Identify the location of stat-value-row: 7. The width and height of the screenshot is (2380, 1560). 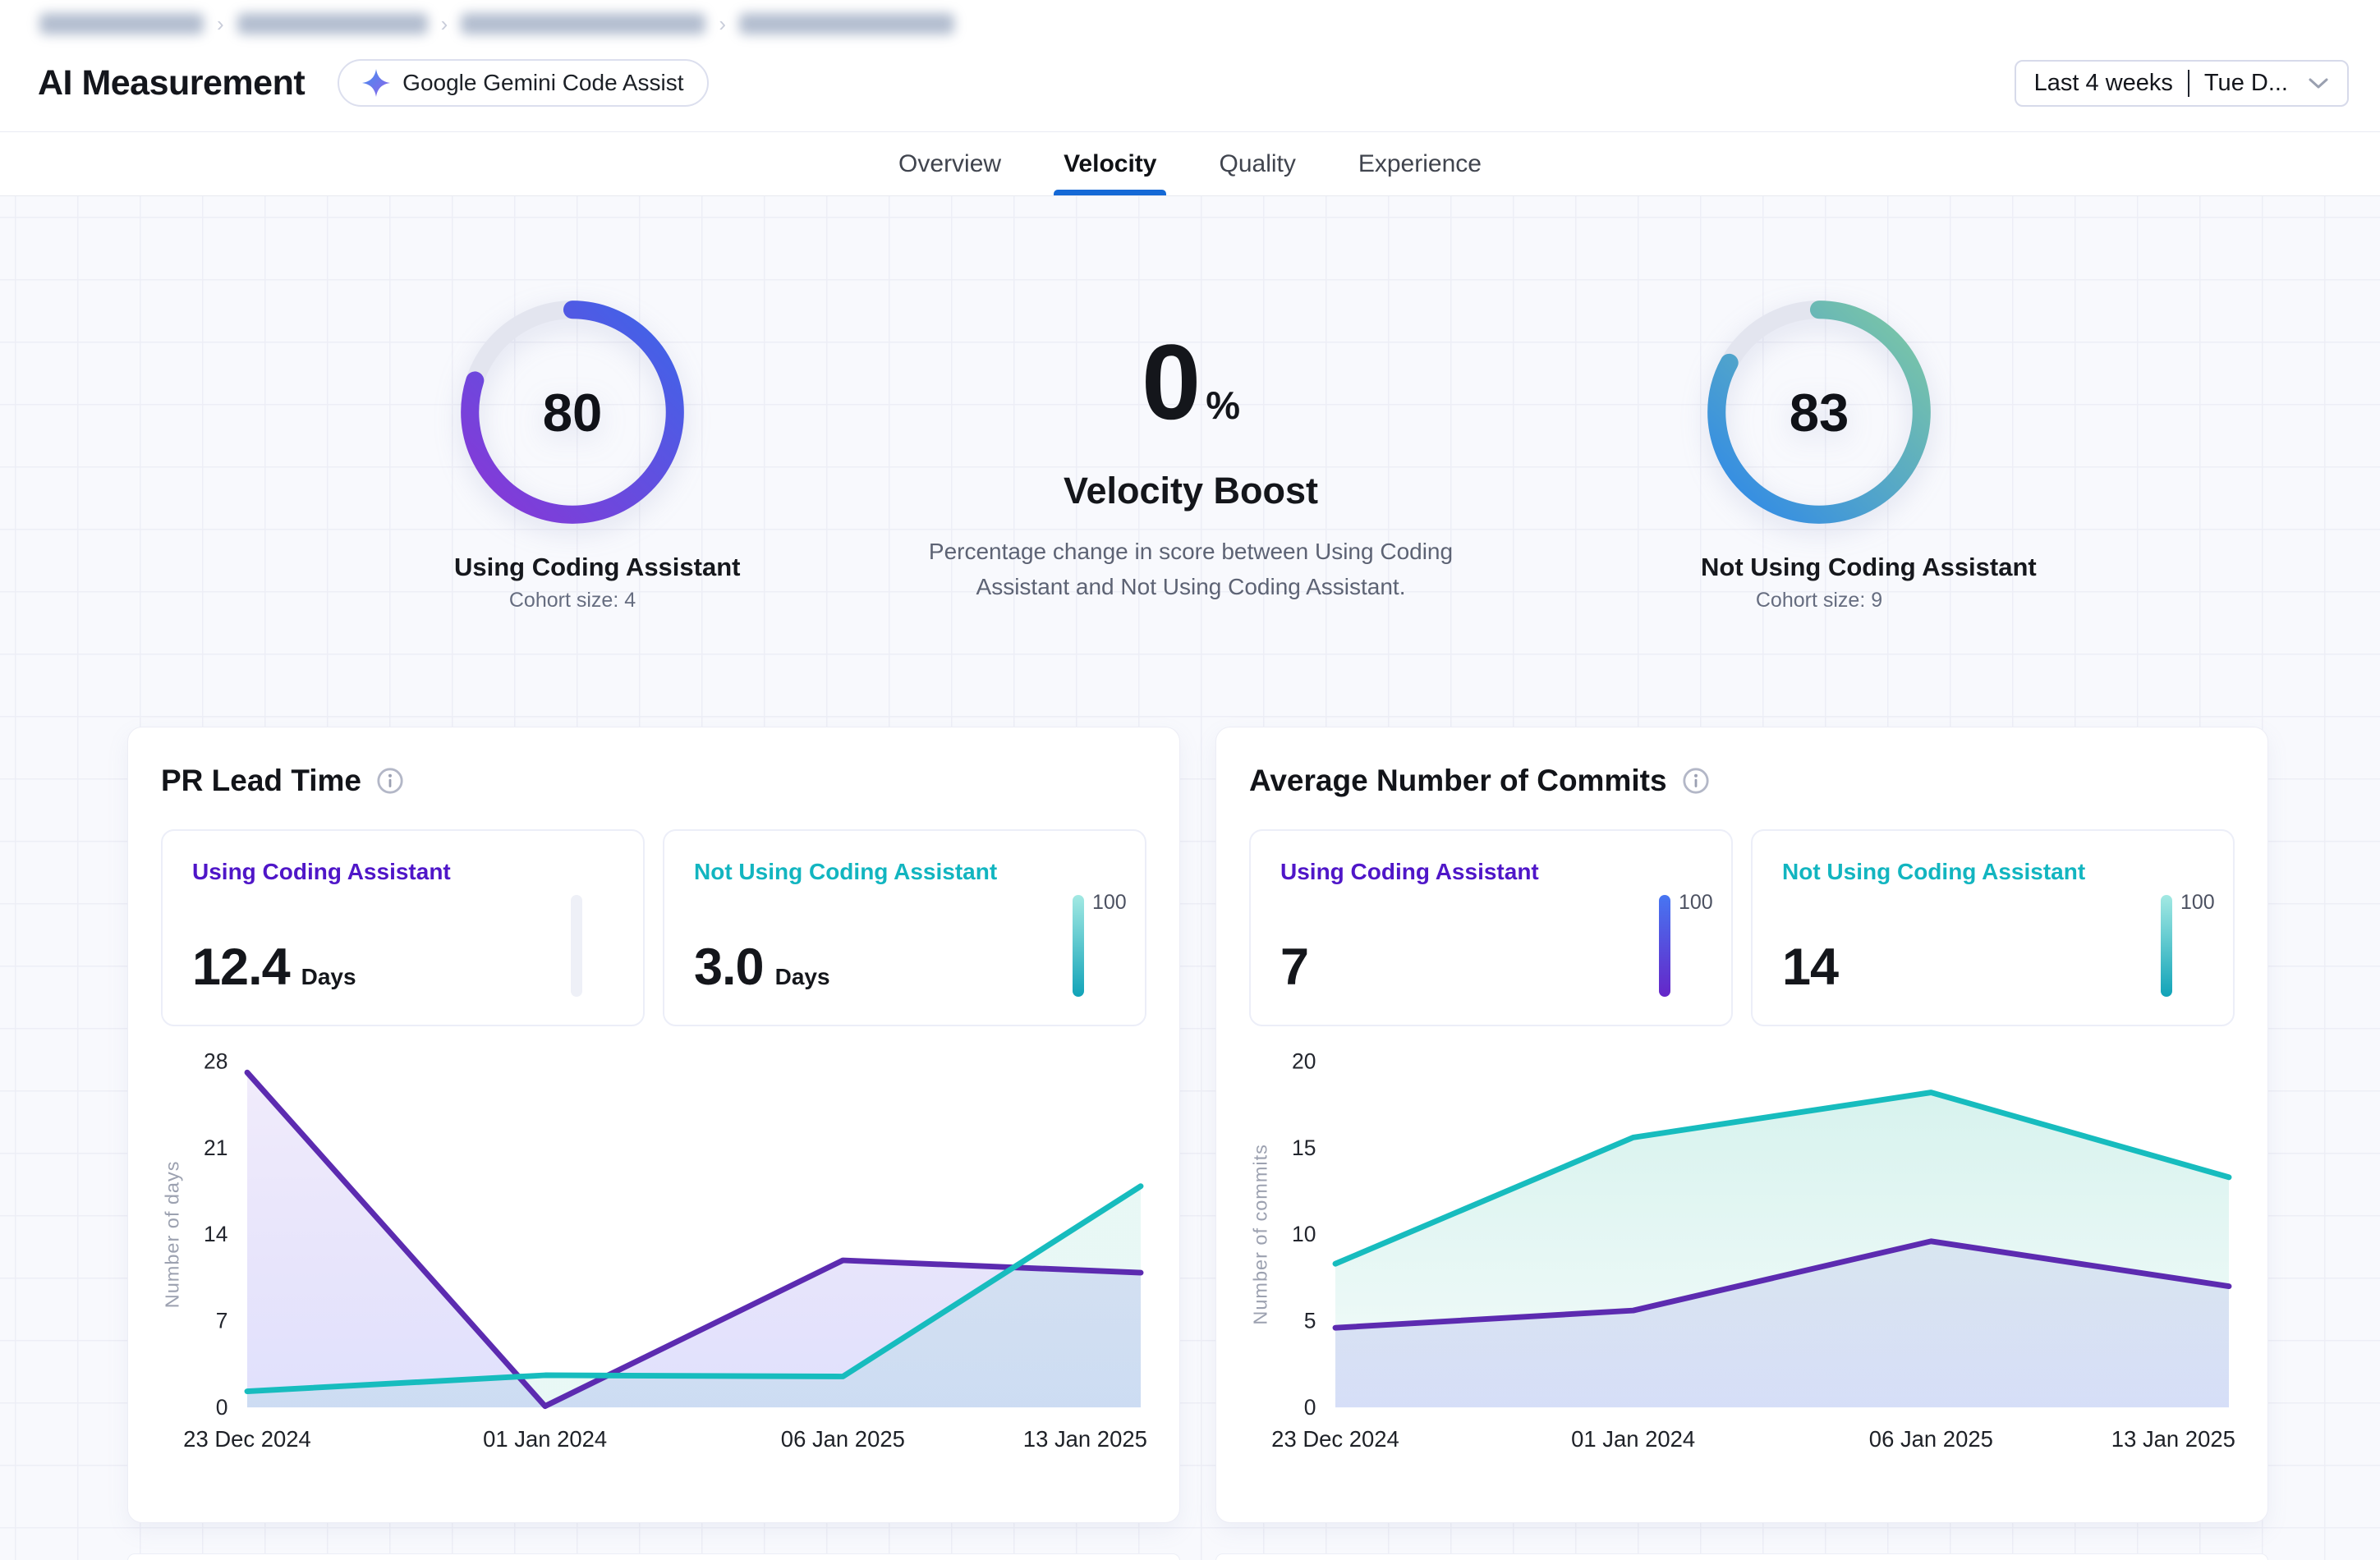
(1300, 967).